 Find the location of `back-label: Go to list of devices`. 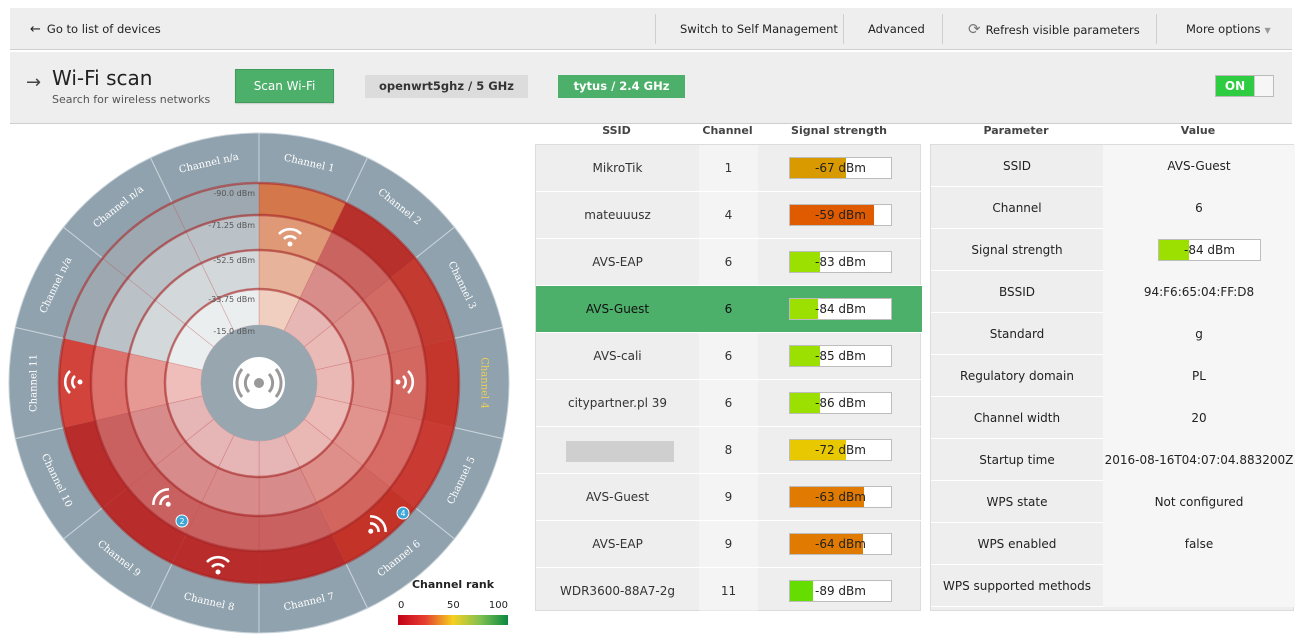

back-label: Go to list of devices is located at coordinates (103, 29).